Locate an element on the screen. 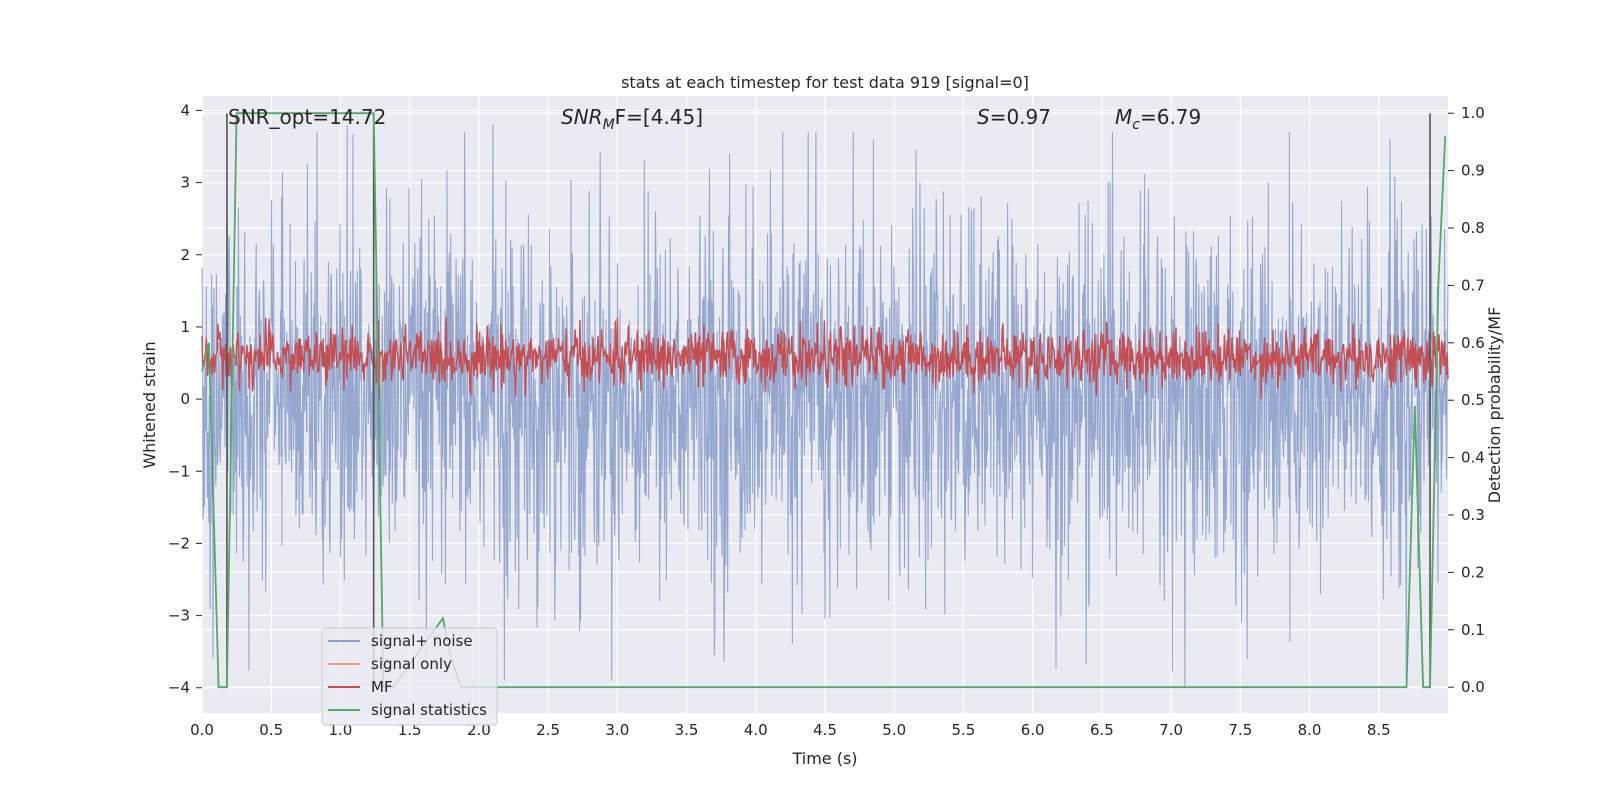  x-tick-label: 6.5 is located at coordinates (1102, 730).